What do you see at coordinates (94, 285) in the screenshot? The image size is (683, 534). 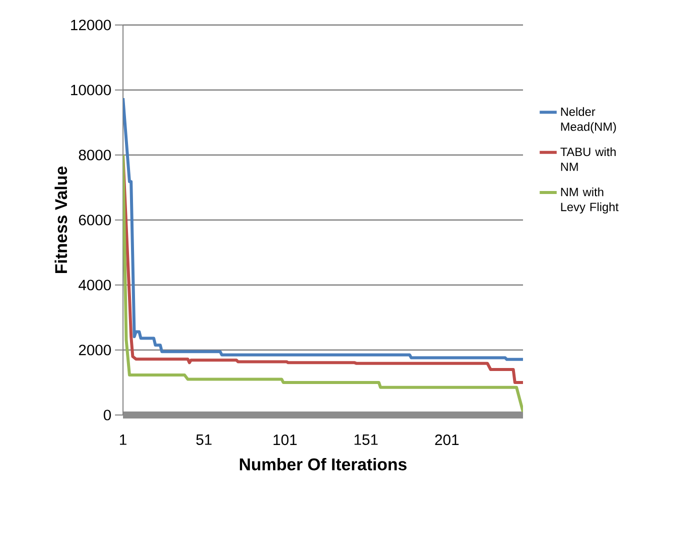 I see `y-tick-label: 4000` at bounding box center [94, 285].